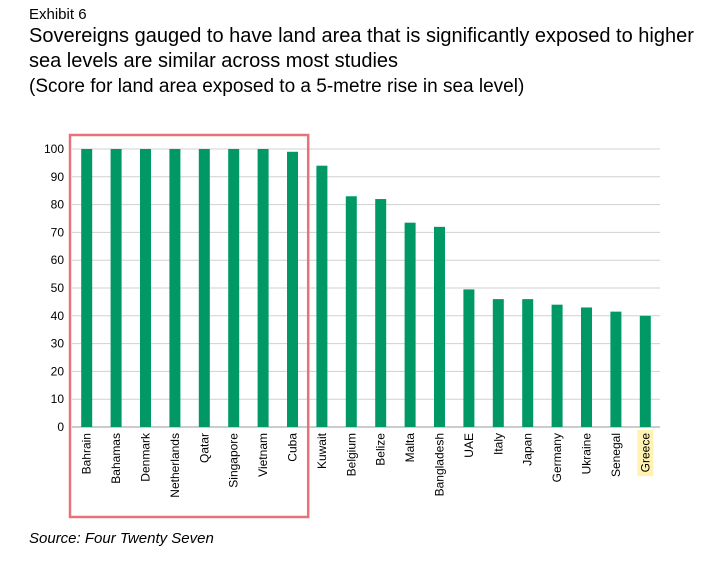  What do you see at coordinates (469, 445) in the screenshot?
I see `x-tick-label: UAE` at bounding box center [469, 445].